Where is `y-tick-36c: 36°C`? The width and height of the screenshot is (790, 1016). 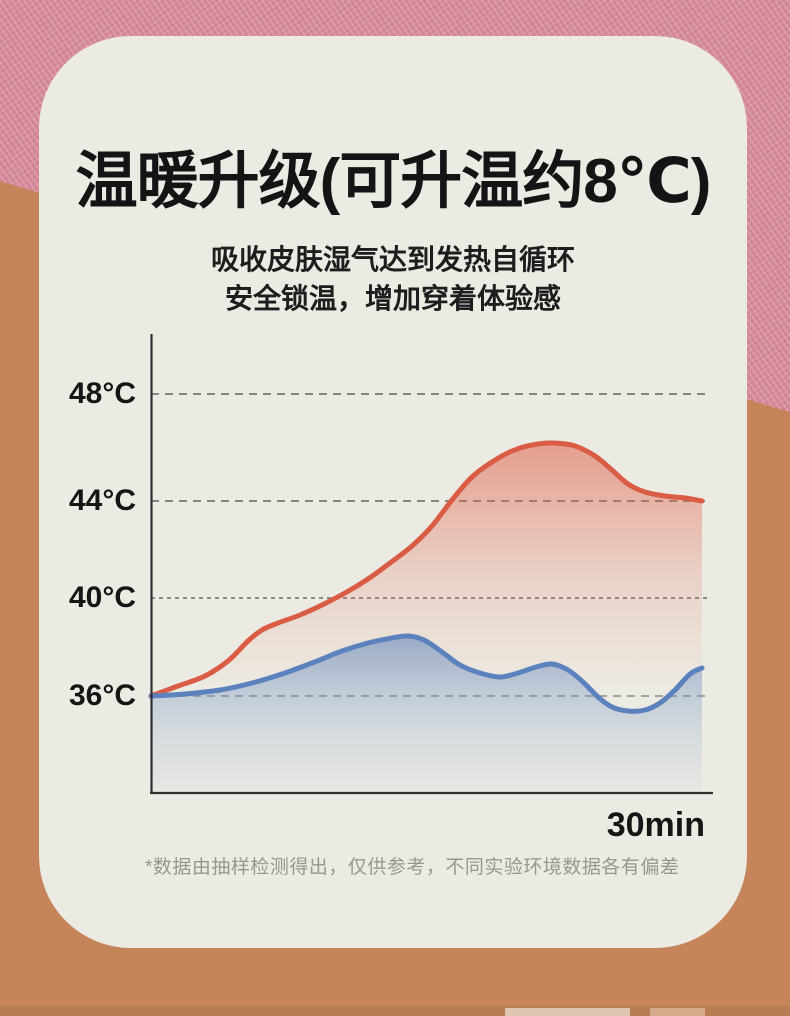 y-tick-36c: 36°C is located at coordinates (102, 695).